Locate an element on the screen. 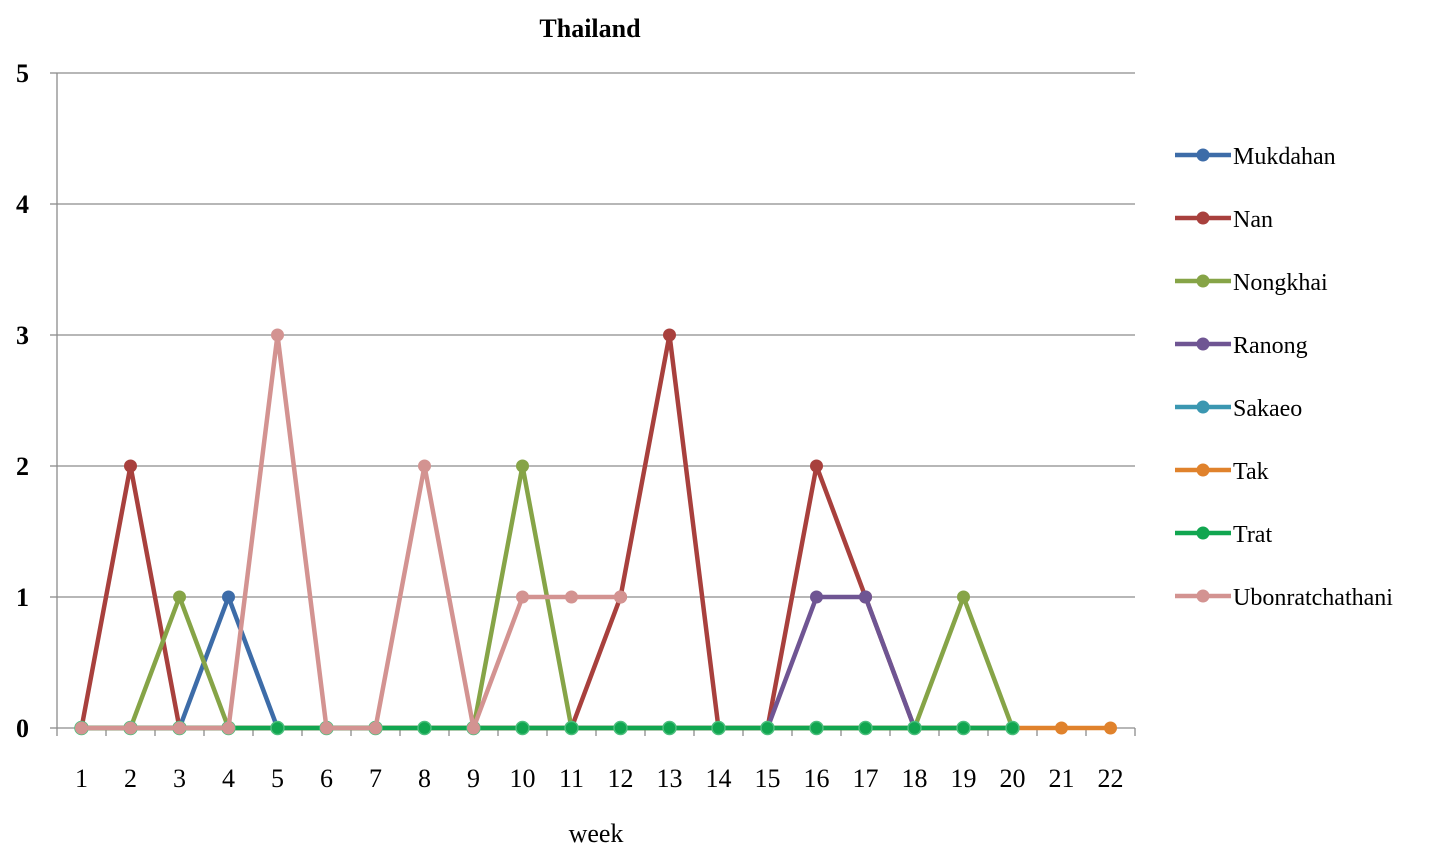 This screenshot has width=1431, height=846. legend-label: Nan is located at coordinates (1253, 220).